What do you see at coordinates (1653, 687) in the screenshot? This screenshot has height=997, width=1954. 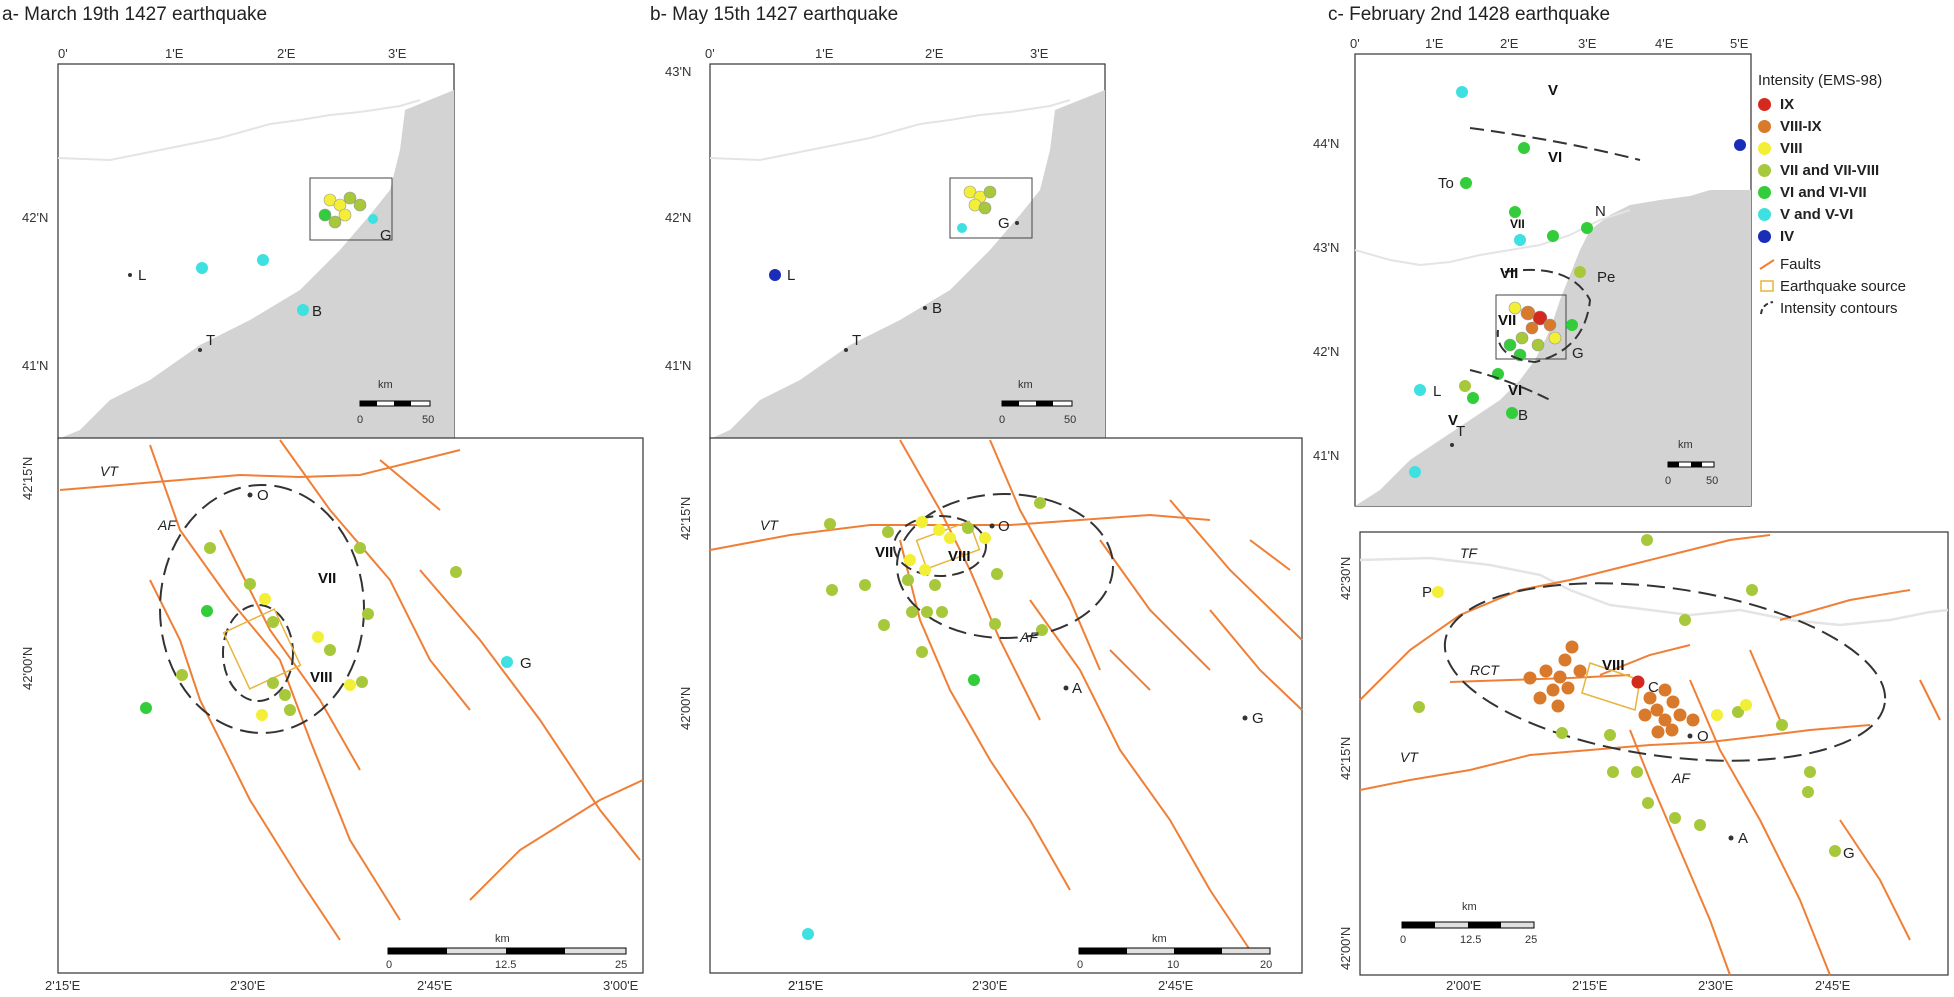 I see `town-label-C: C` at bounding box center [1653, 687].